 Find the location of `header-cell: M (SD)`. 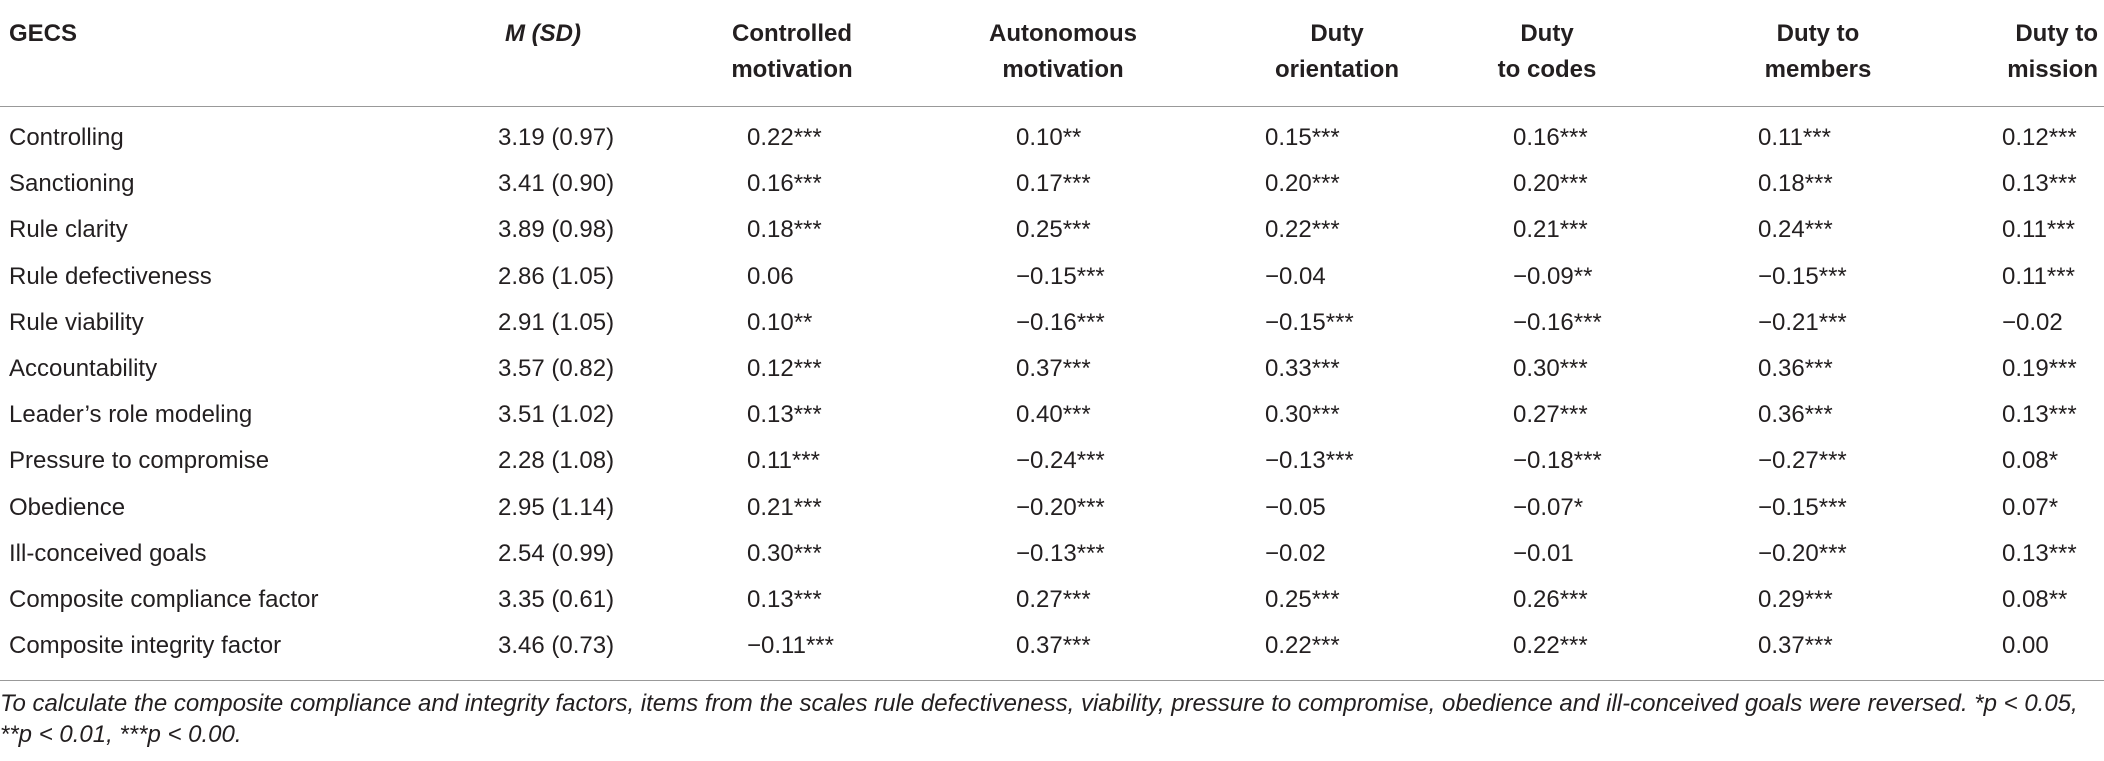

header-cell: M (SD) is located at coordinates (543, 33).